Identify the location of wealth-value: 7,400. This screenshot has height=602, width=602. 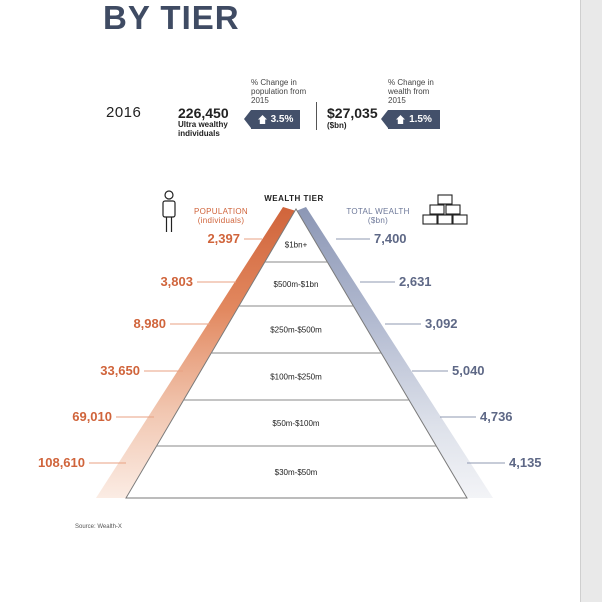
(390, 238).